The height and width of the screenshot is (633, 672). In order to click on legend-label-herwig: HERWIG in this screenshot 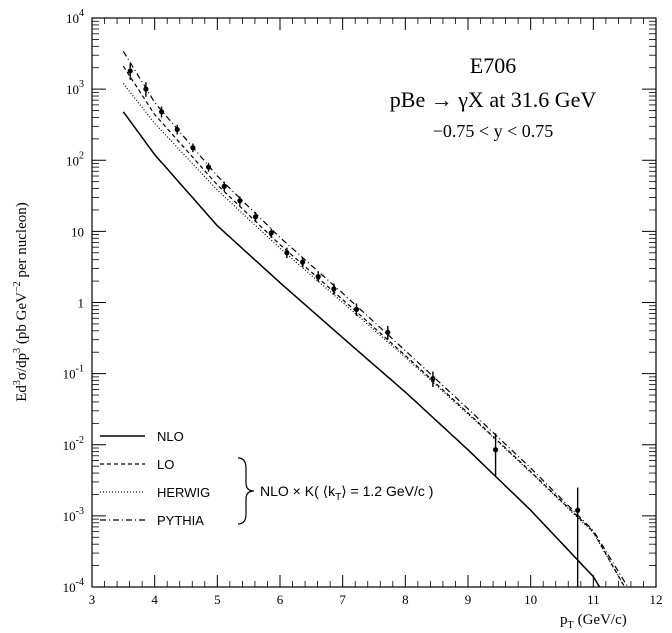, I will do `click(183, 492)`.